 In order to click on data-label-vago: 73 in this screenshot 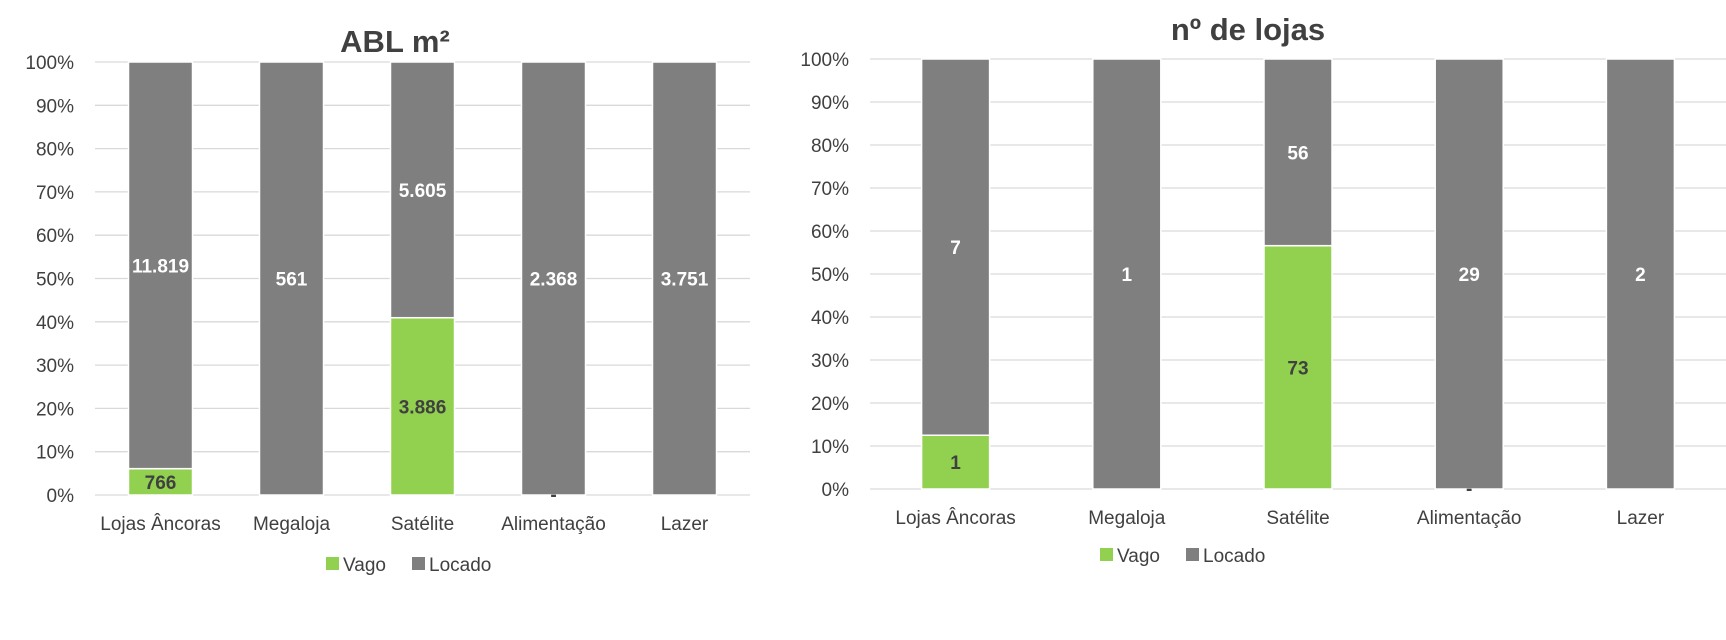, I will do `click(1297, 368)`.